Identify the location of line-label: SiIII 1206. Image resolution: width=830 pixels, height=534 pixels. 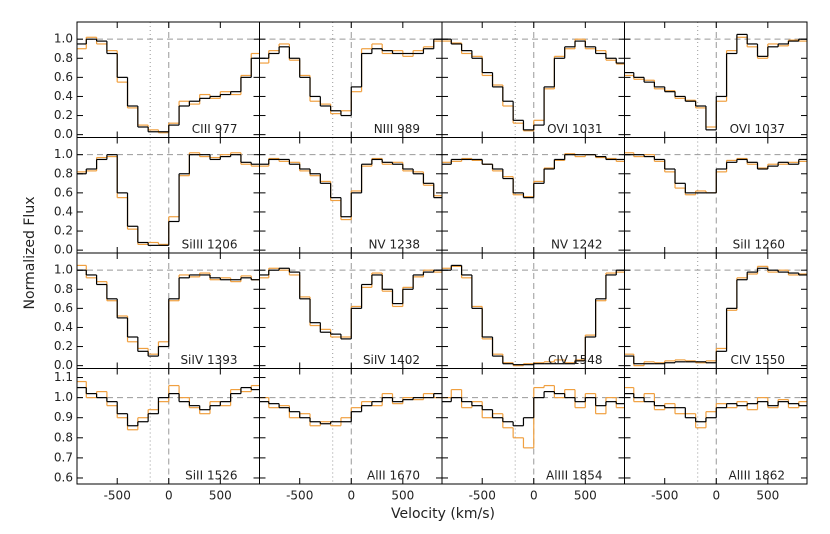
(210, 245).